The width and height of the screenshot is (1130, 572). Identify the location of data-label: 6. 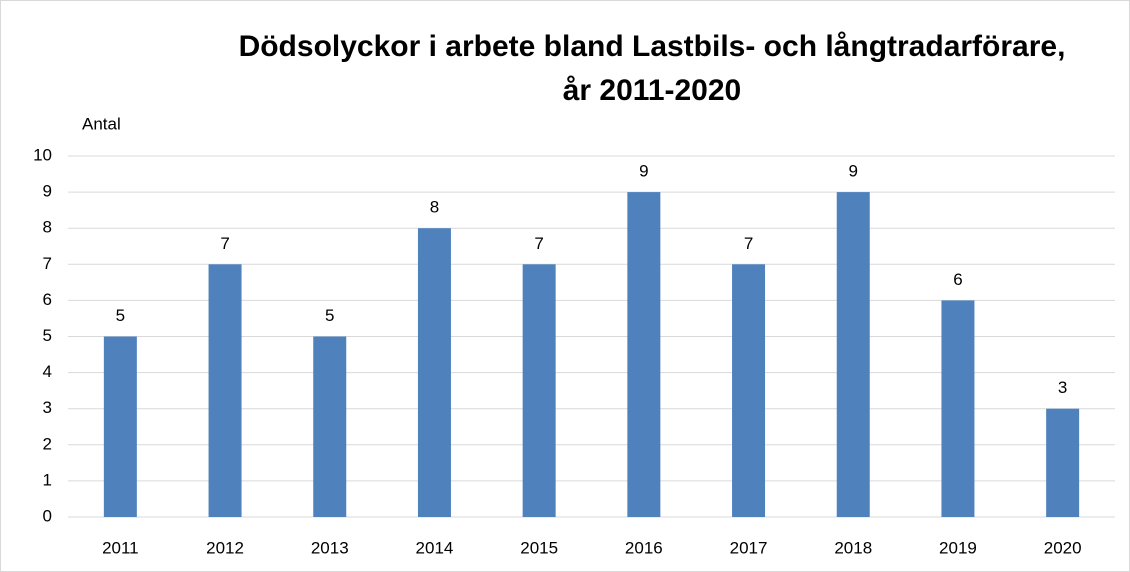
(957, 279).